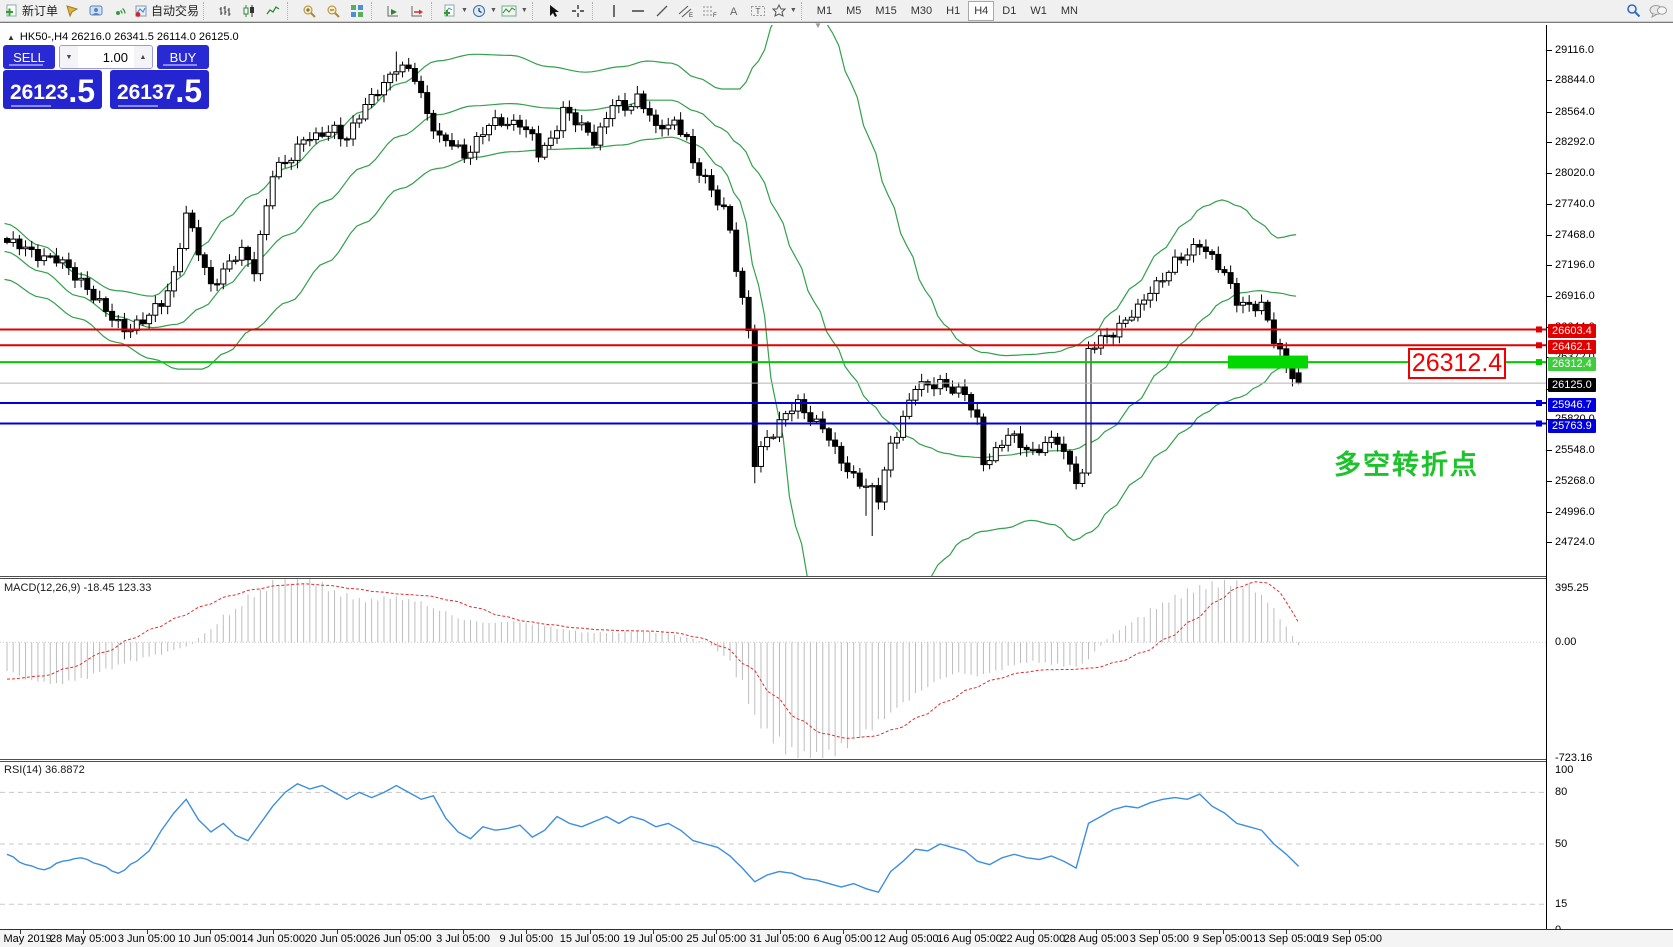 The width and height of the screenshot is (1673, 947). What do you see at coordinates (778, 10) in the screenshot?
I see `arrows-icon` at bounding box center [778, 10].